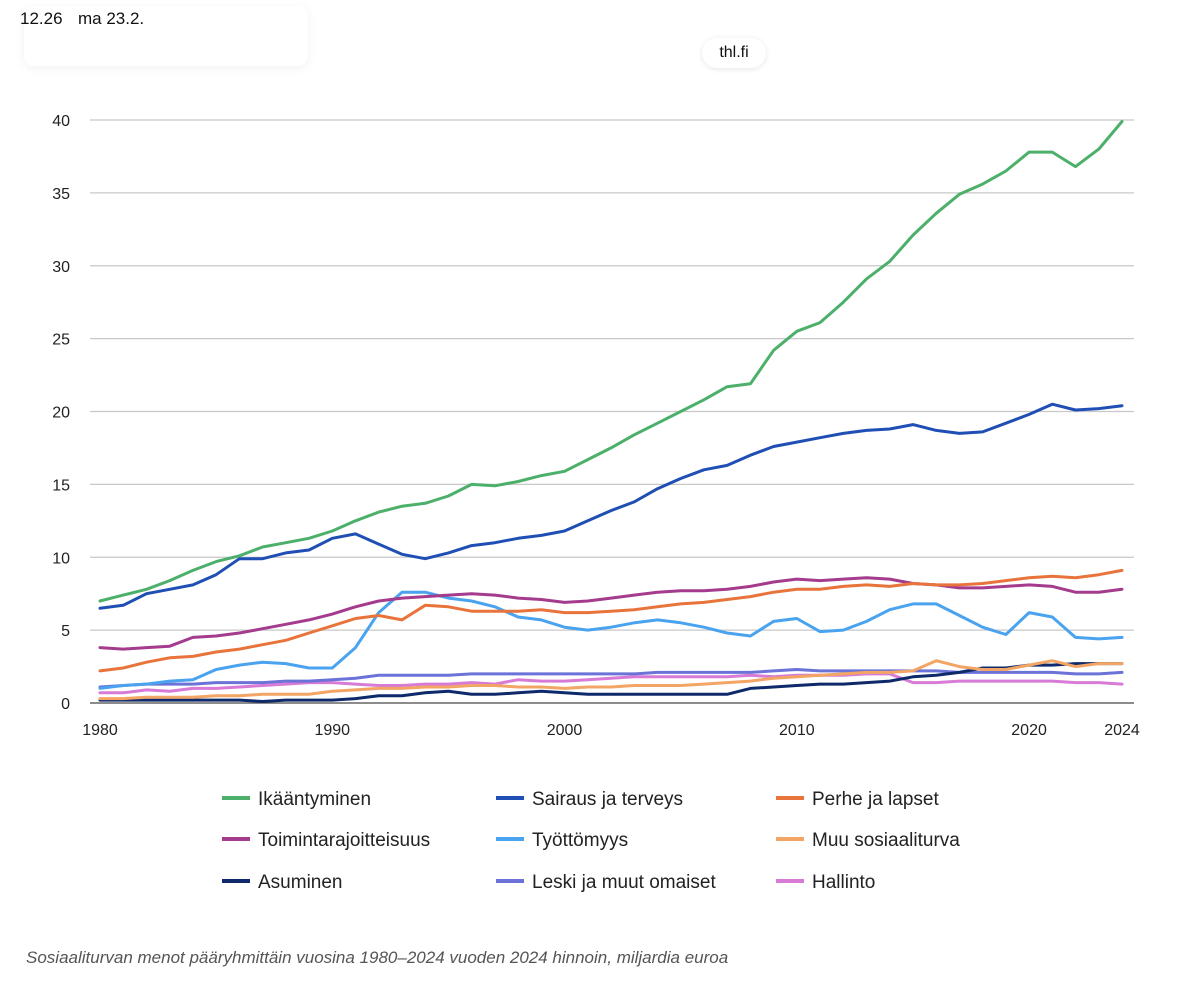  I want to click on legend-label: Ikääntyminen, so click(314, 799).